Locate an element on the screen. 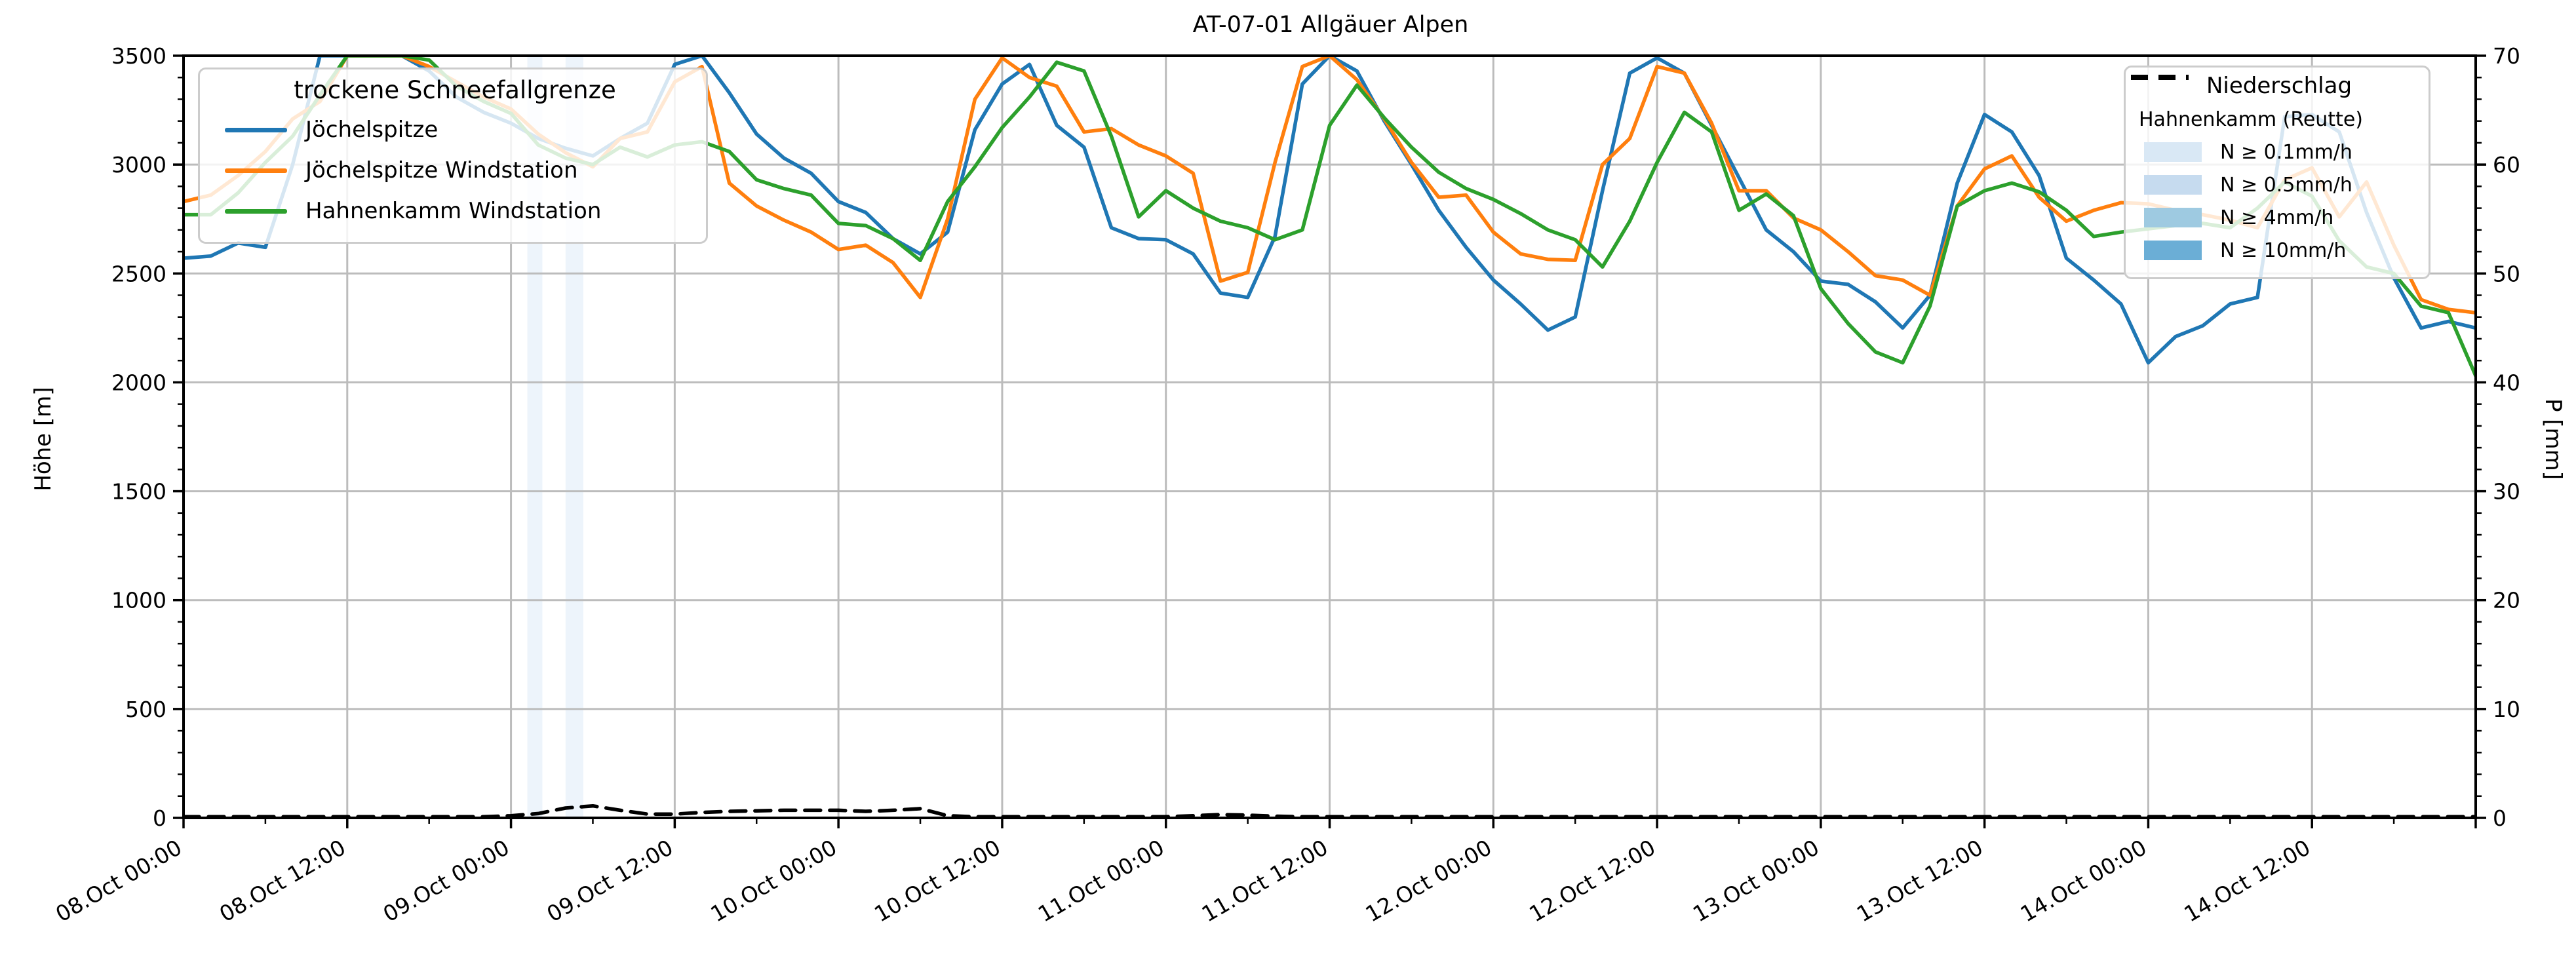 Image resolution: width=2576 pixels, height=966 pixels. legend-item-j-chelspitze: Jöchelspitze is located at coordinates (455, 129).